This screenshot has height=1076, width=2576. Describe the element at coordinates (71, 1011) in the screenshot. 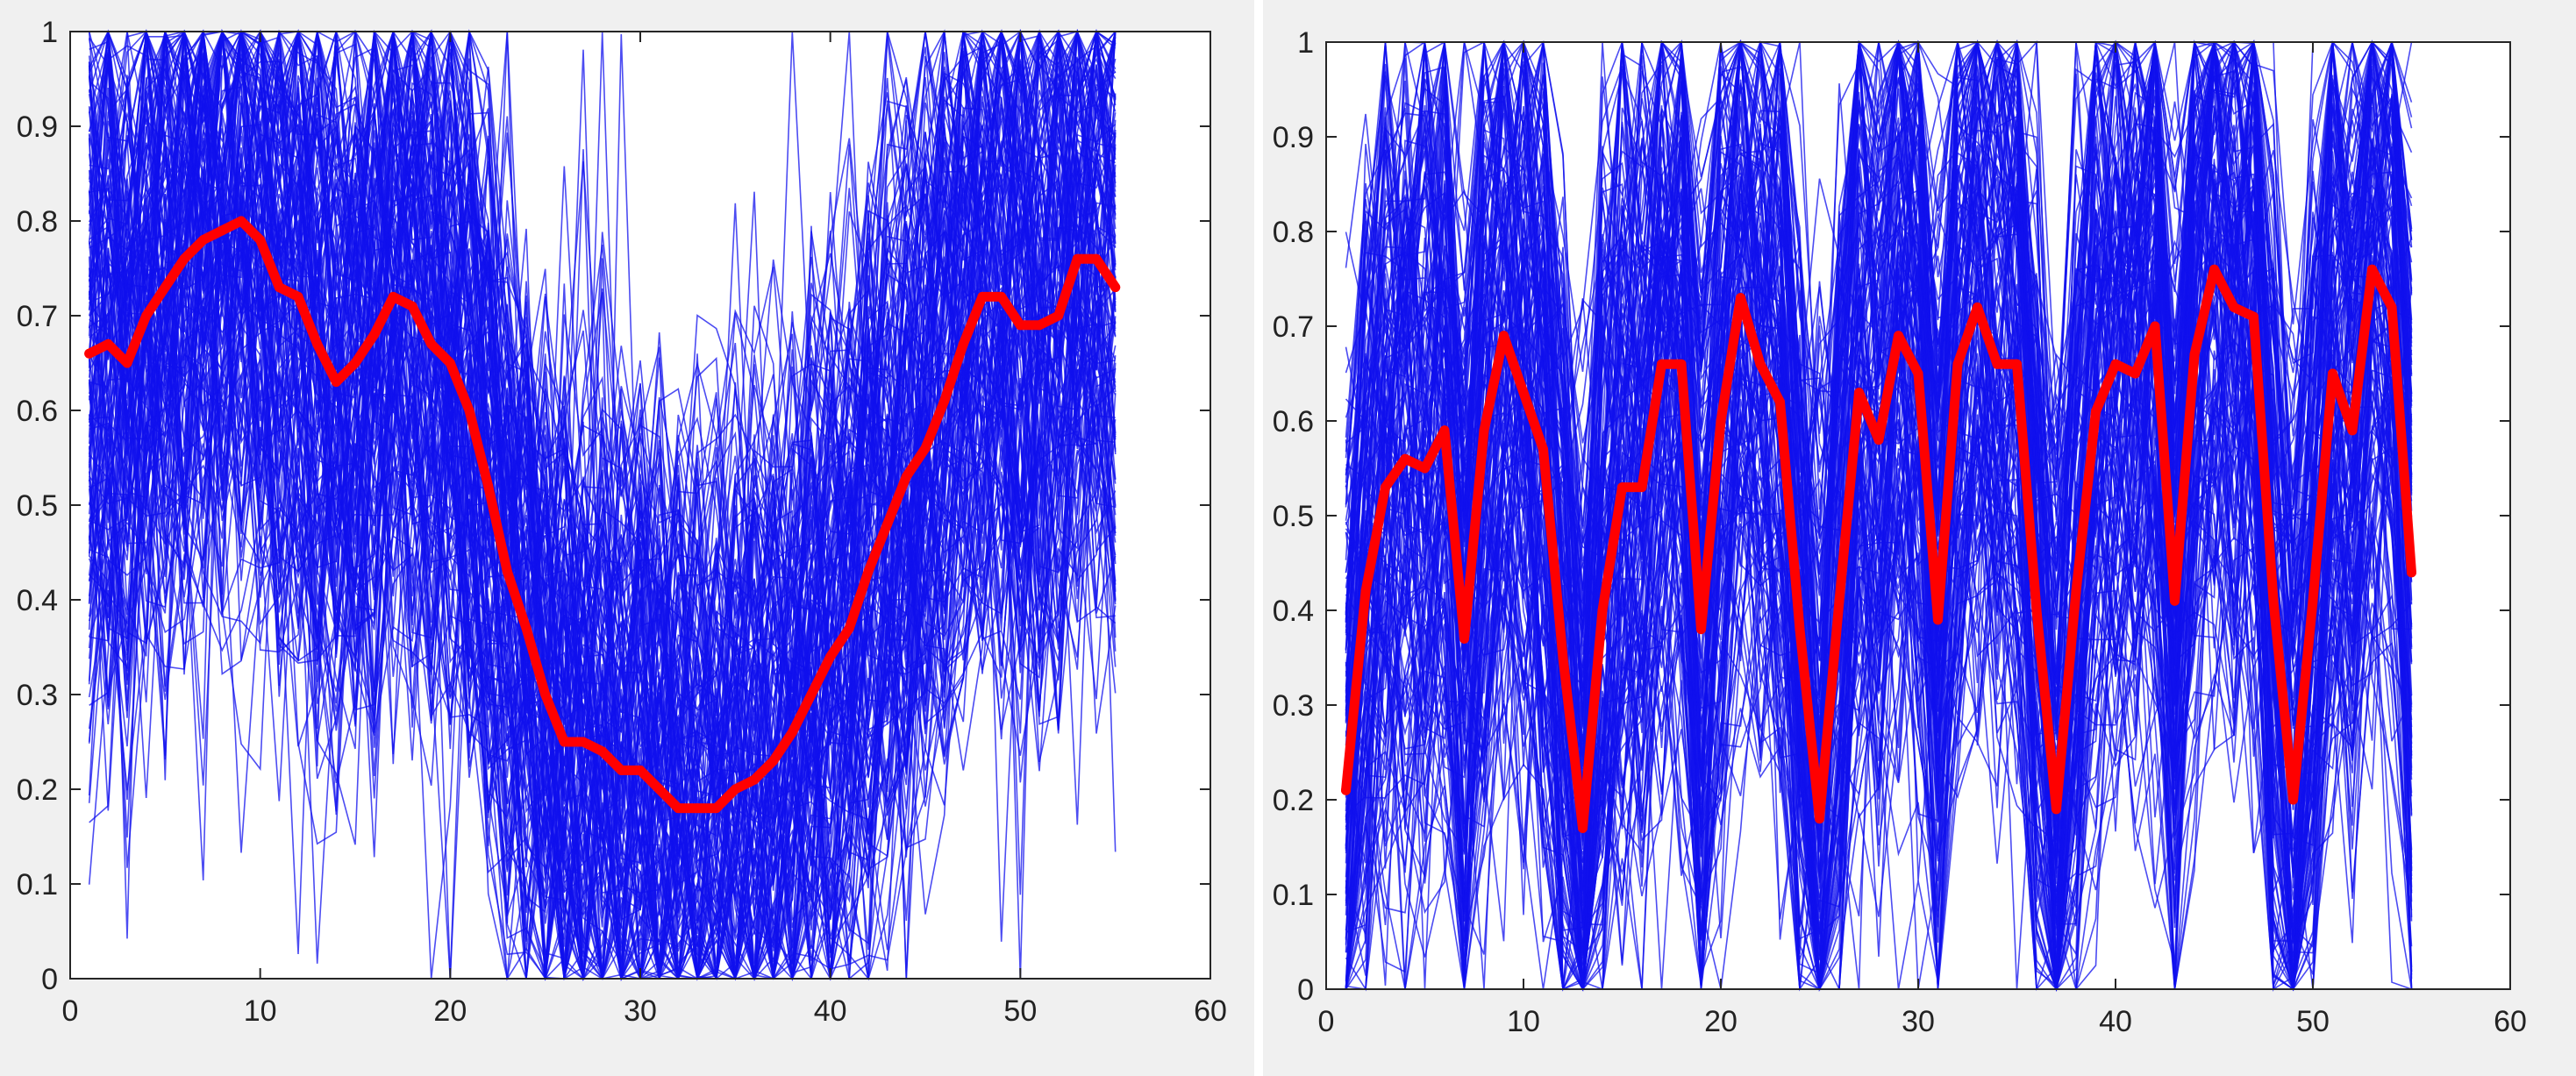

I see `left-x-tick-label: 0` at that location.